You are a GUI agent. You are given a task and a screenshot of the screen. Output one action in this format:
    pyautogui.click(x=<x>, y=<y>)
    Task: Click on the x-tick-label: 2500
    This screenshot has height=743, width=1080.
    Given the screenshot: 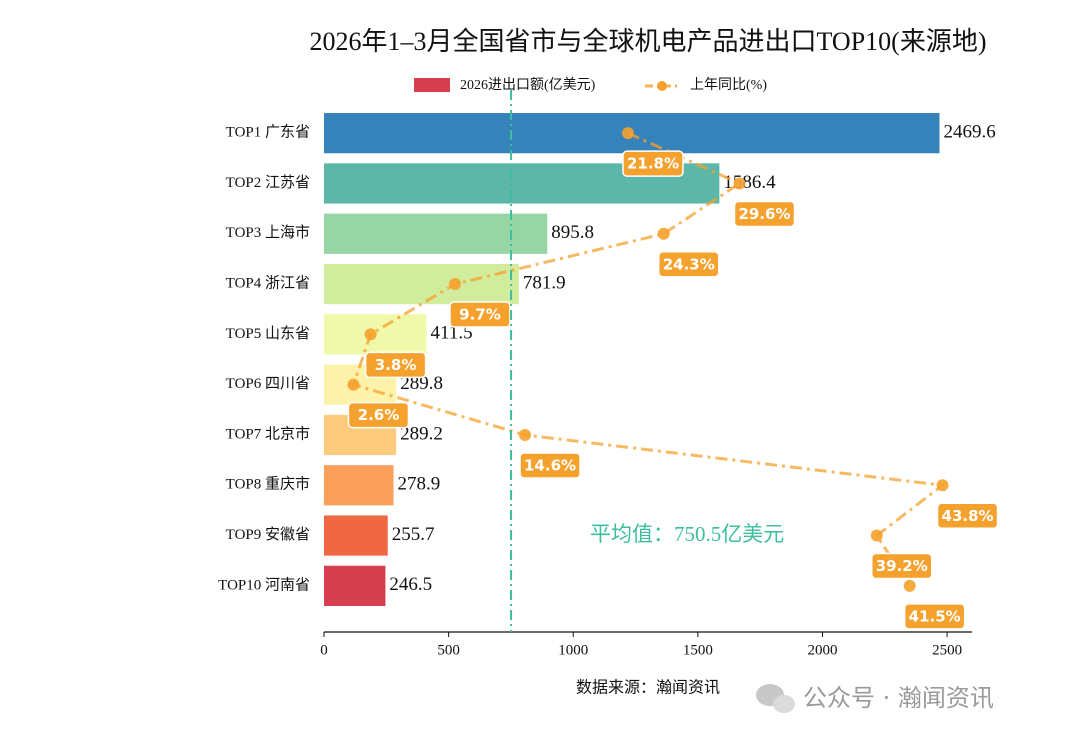 What is the action you would take?
    pyautogui.click(x=947, y=650)
    